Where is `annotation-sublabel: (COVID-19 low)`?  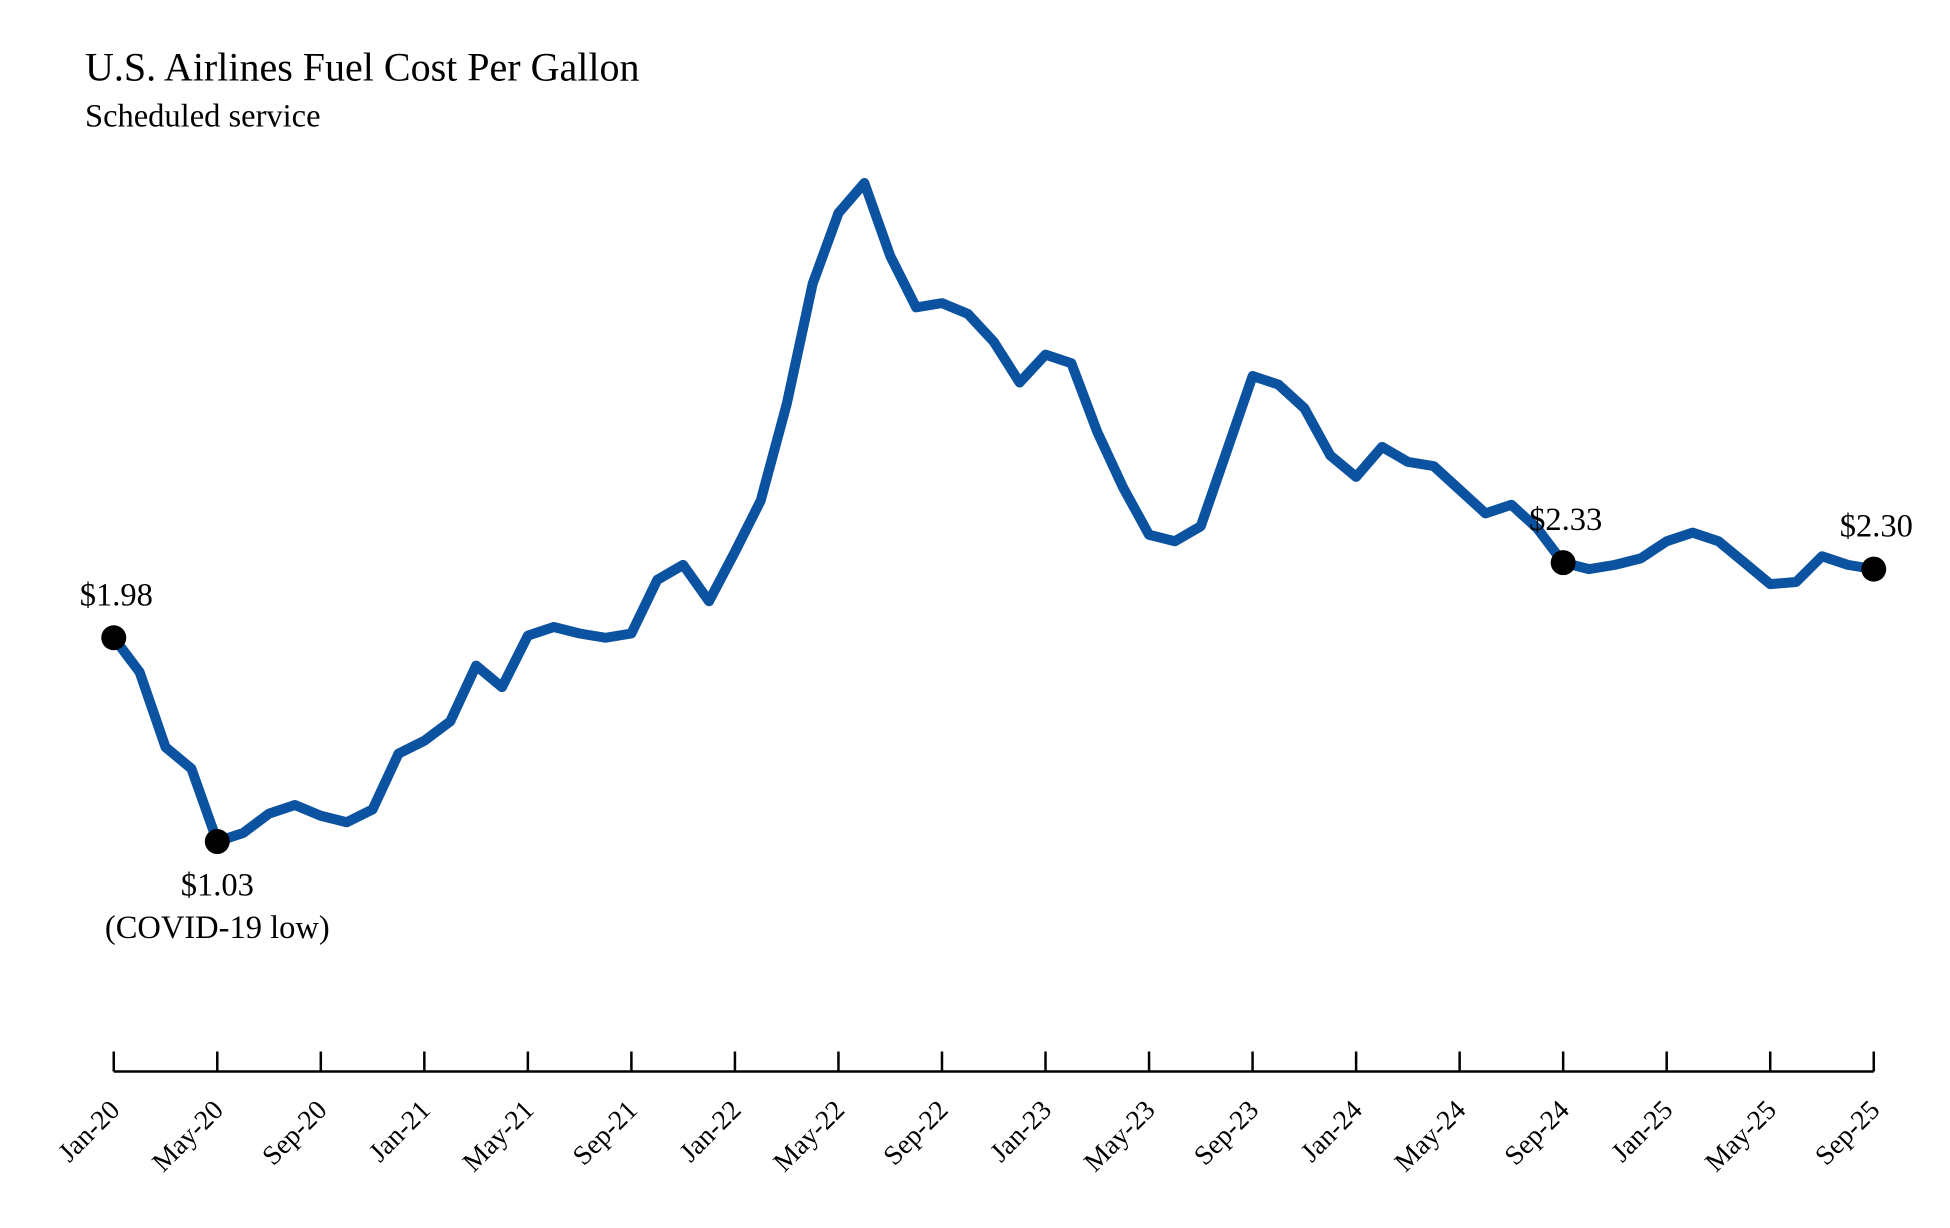
annotation-sublabel: (COVID-19 low) is located at coordinates (217, 928).